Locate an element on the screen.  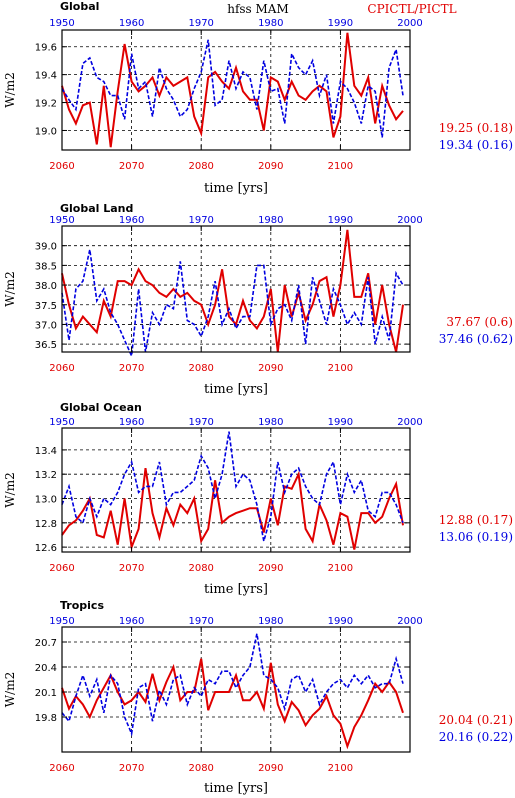
y-tick-label: 20.4 is located at coordinates (46, 668).